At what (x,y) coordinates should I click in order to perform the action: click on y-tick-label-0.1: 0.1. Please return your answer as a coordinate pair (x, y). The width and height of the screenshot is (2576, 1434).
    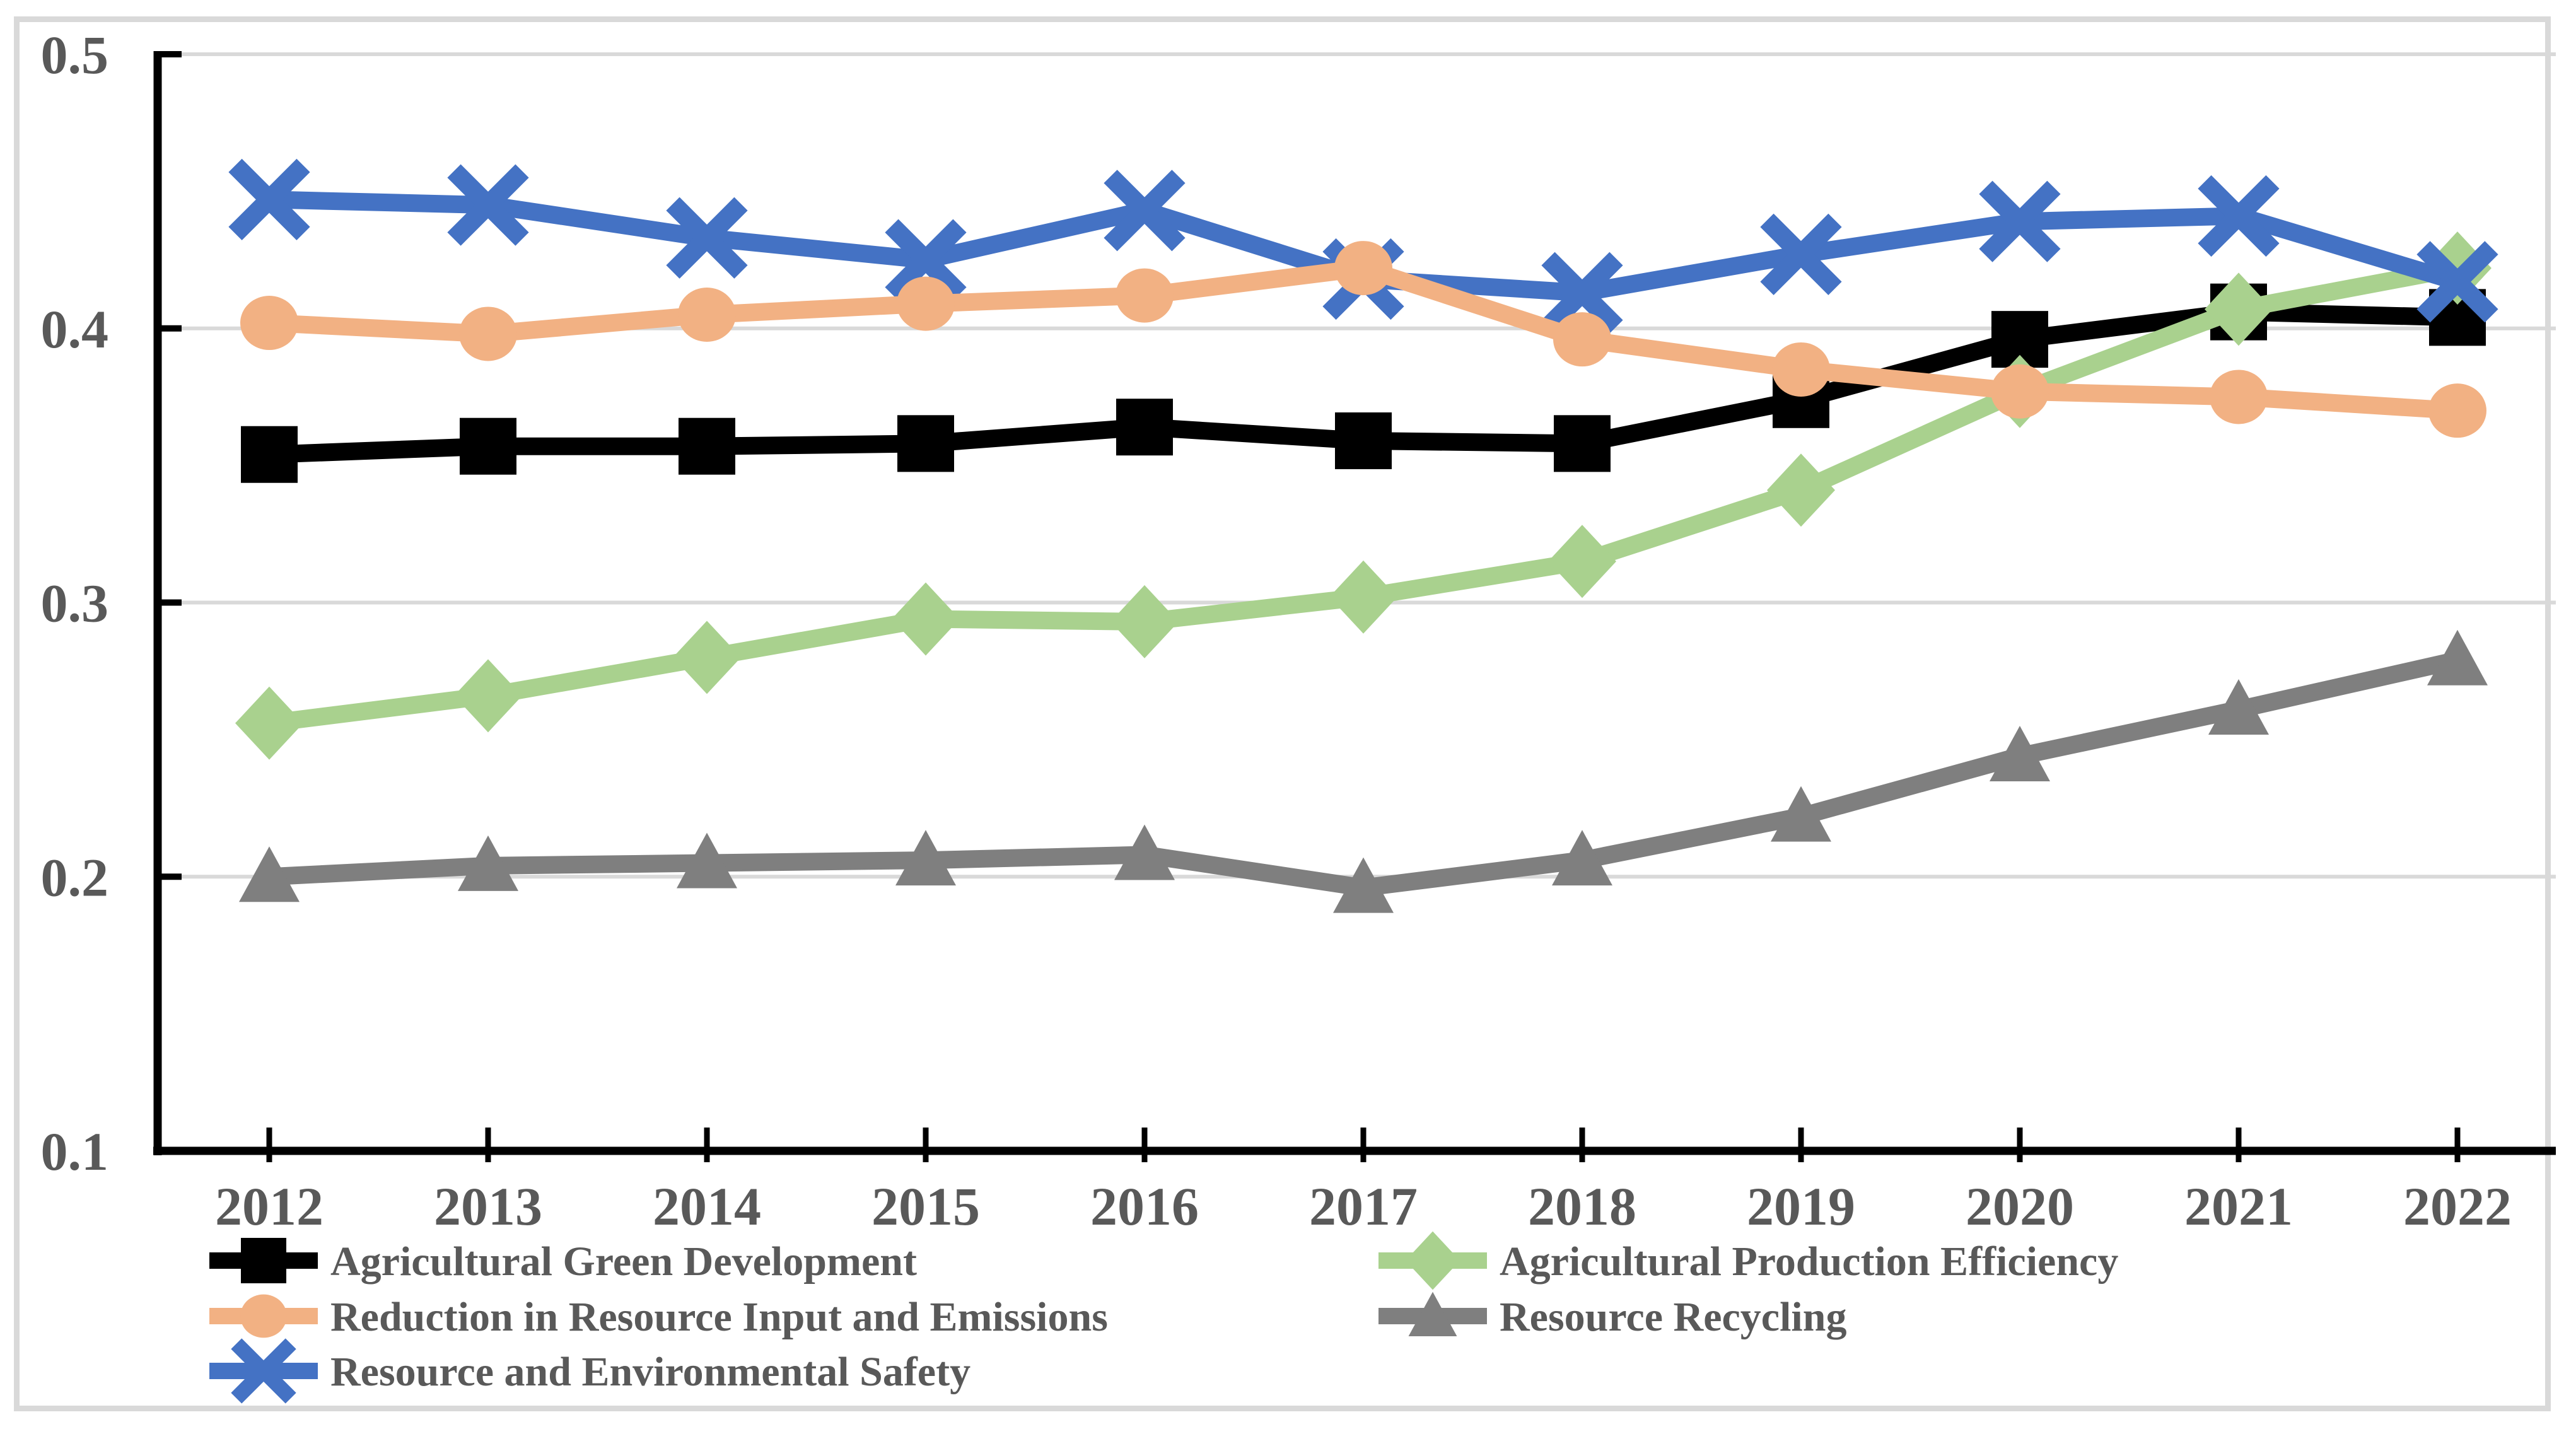
    Looking at the image, I should click on (75, 1151).